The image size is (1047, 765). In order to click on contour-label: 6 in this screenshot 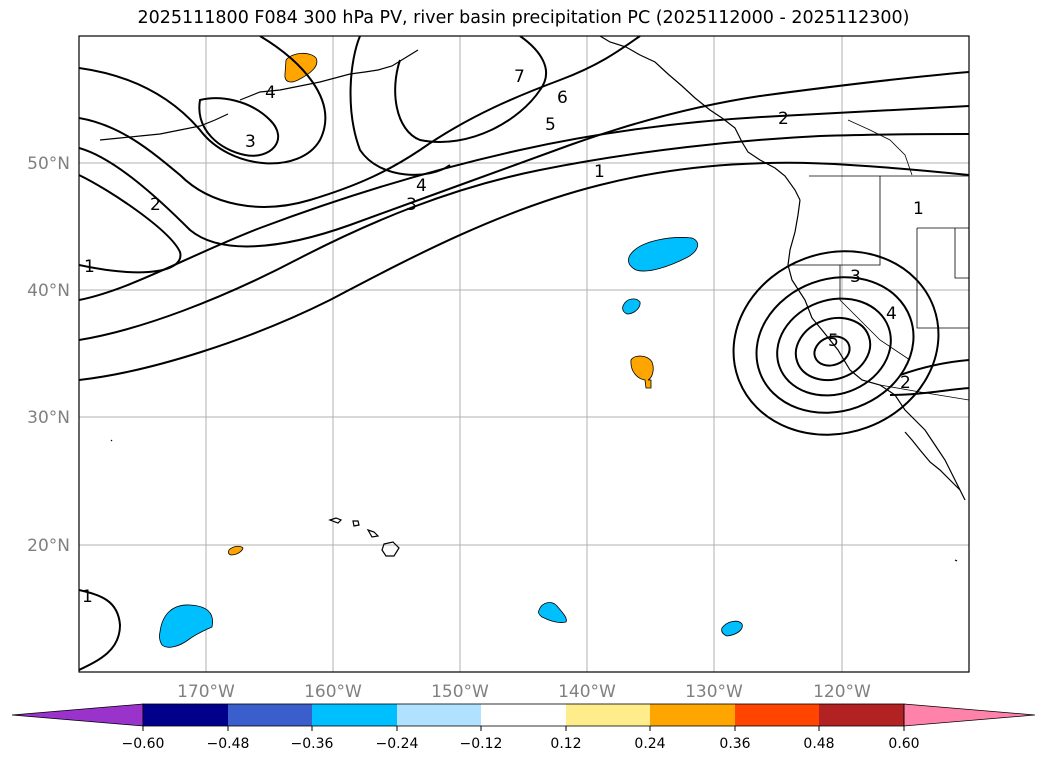, I will do `click(562, 98)`.